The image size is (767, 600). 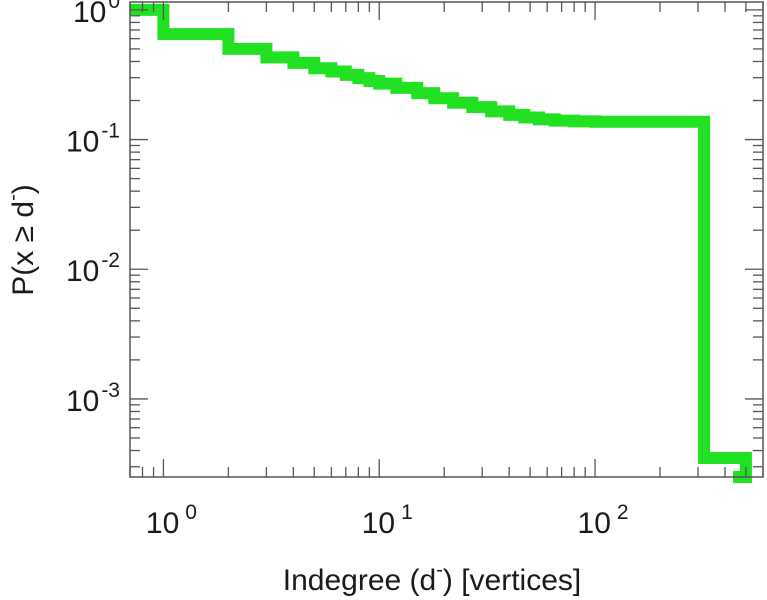 What do you see at coordinates (603, 520) in the screenshot?
I see `x-tick-label: 10 2` at bounding box center [603, 520].